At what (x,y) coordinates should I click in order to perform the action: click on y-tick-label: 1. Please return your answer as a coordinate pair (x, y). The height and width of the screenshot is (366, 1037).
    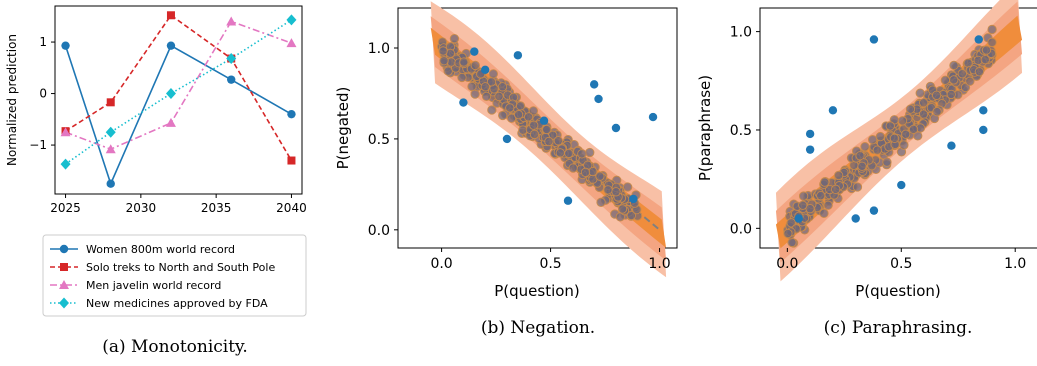
    Looking at the image, I should click on (43, 42).